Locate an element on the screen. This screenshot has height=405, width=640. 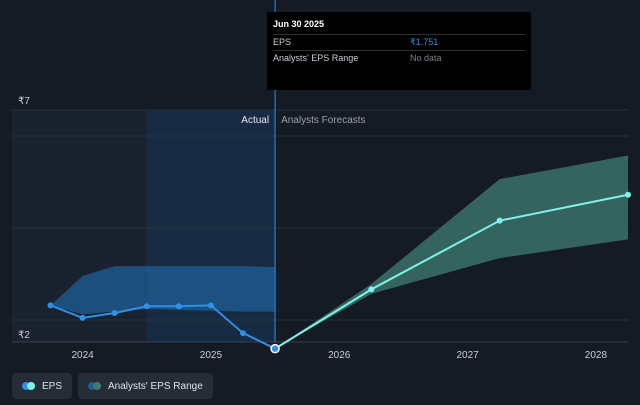
legend-item-range: Analysts' EPS Range is located at coordinates (145, 386).